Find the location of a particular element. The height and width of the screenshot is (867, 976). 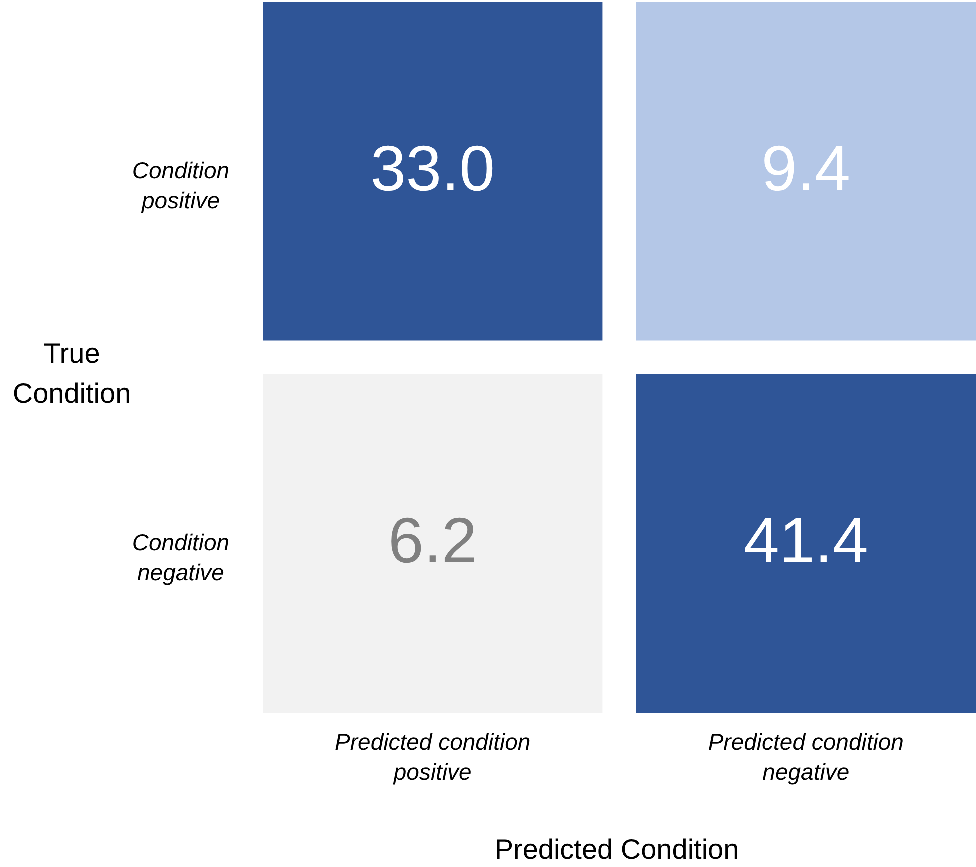

x-tick-label: Predicted condition positive is located at coordinates (433, 757).